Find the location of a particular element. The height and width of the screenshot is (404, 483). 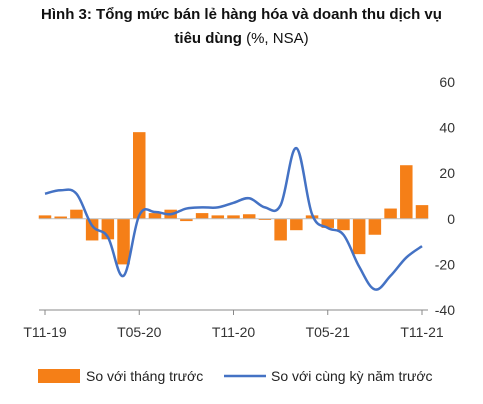

legend-bar-label: So với tháng trước is located at coordinates (144, 376).